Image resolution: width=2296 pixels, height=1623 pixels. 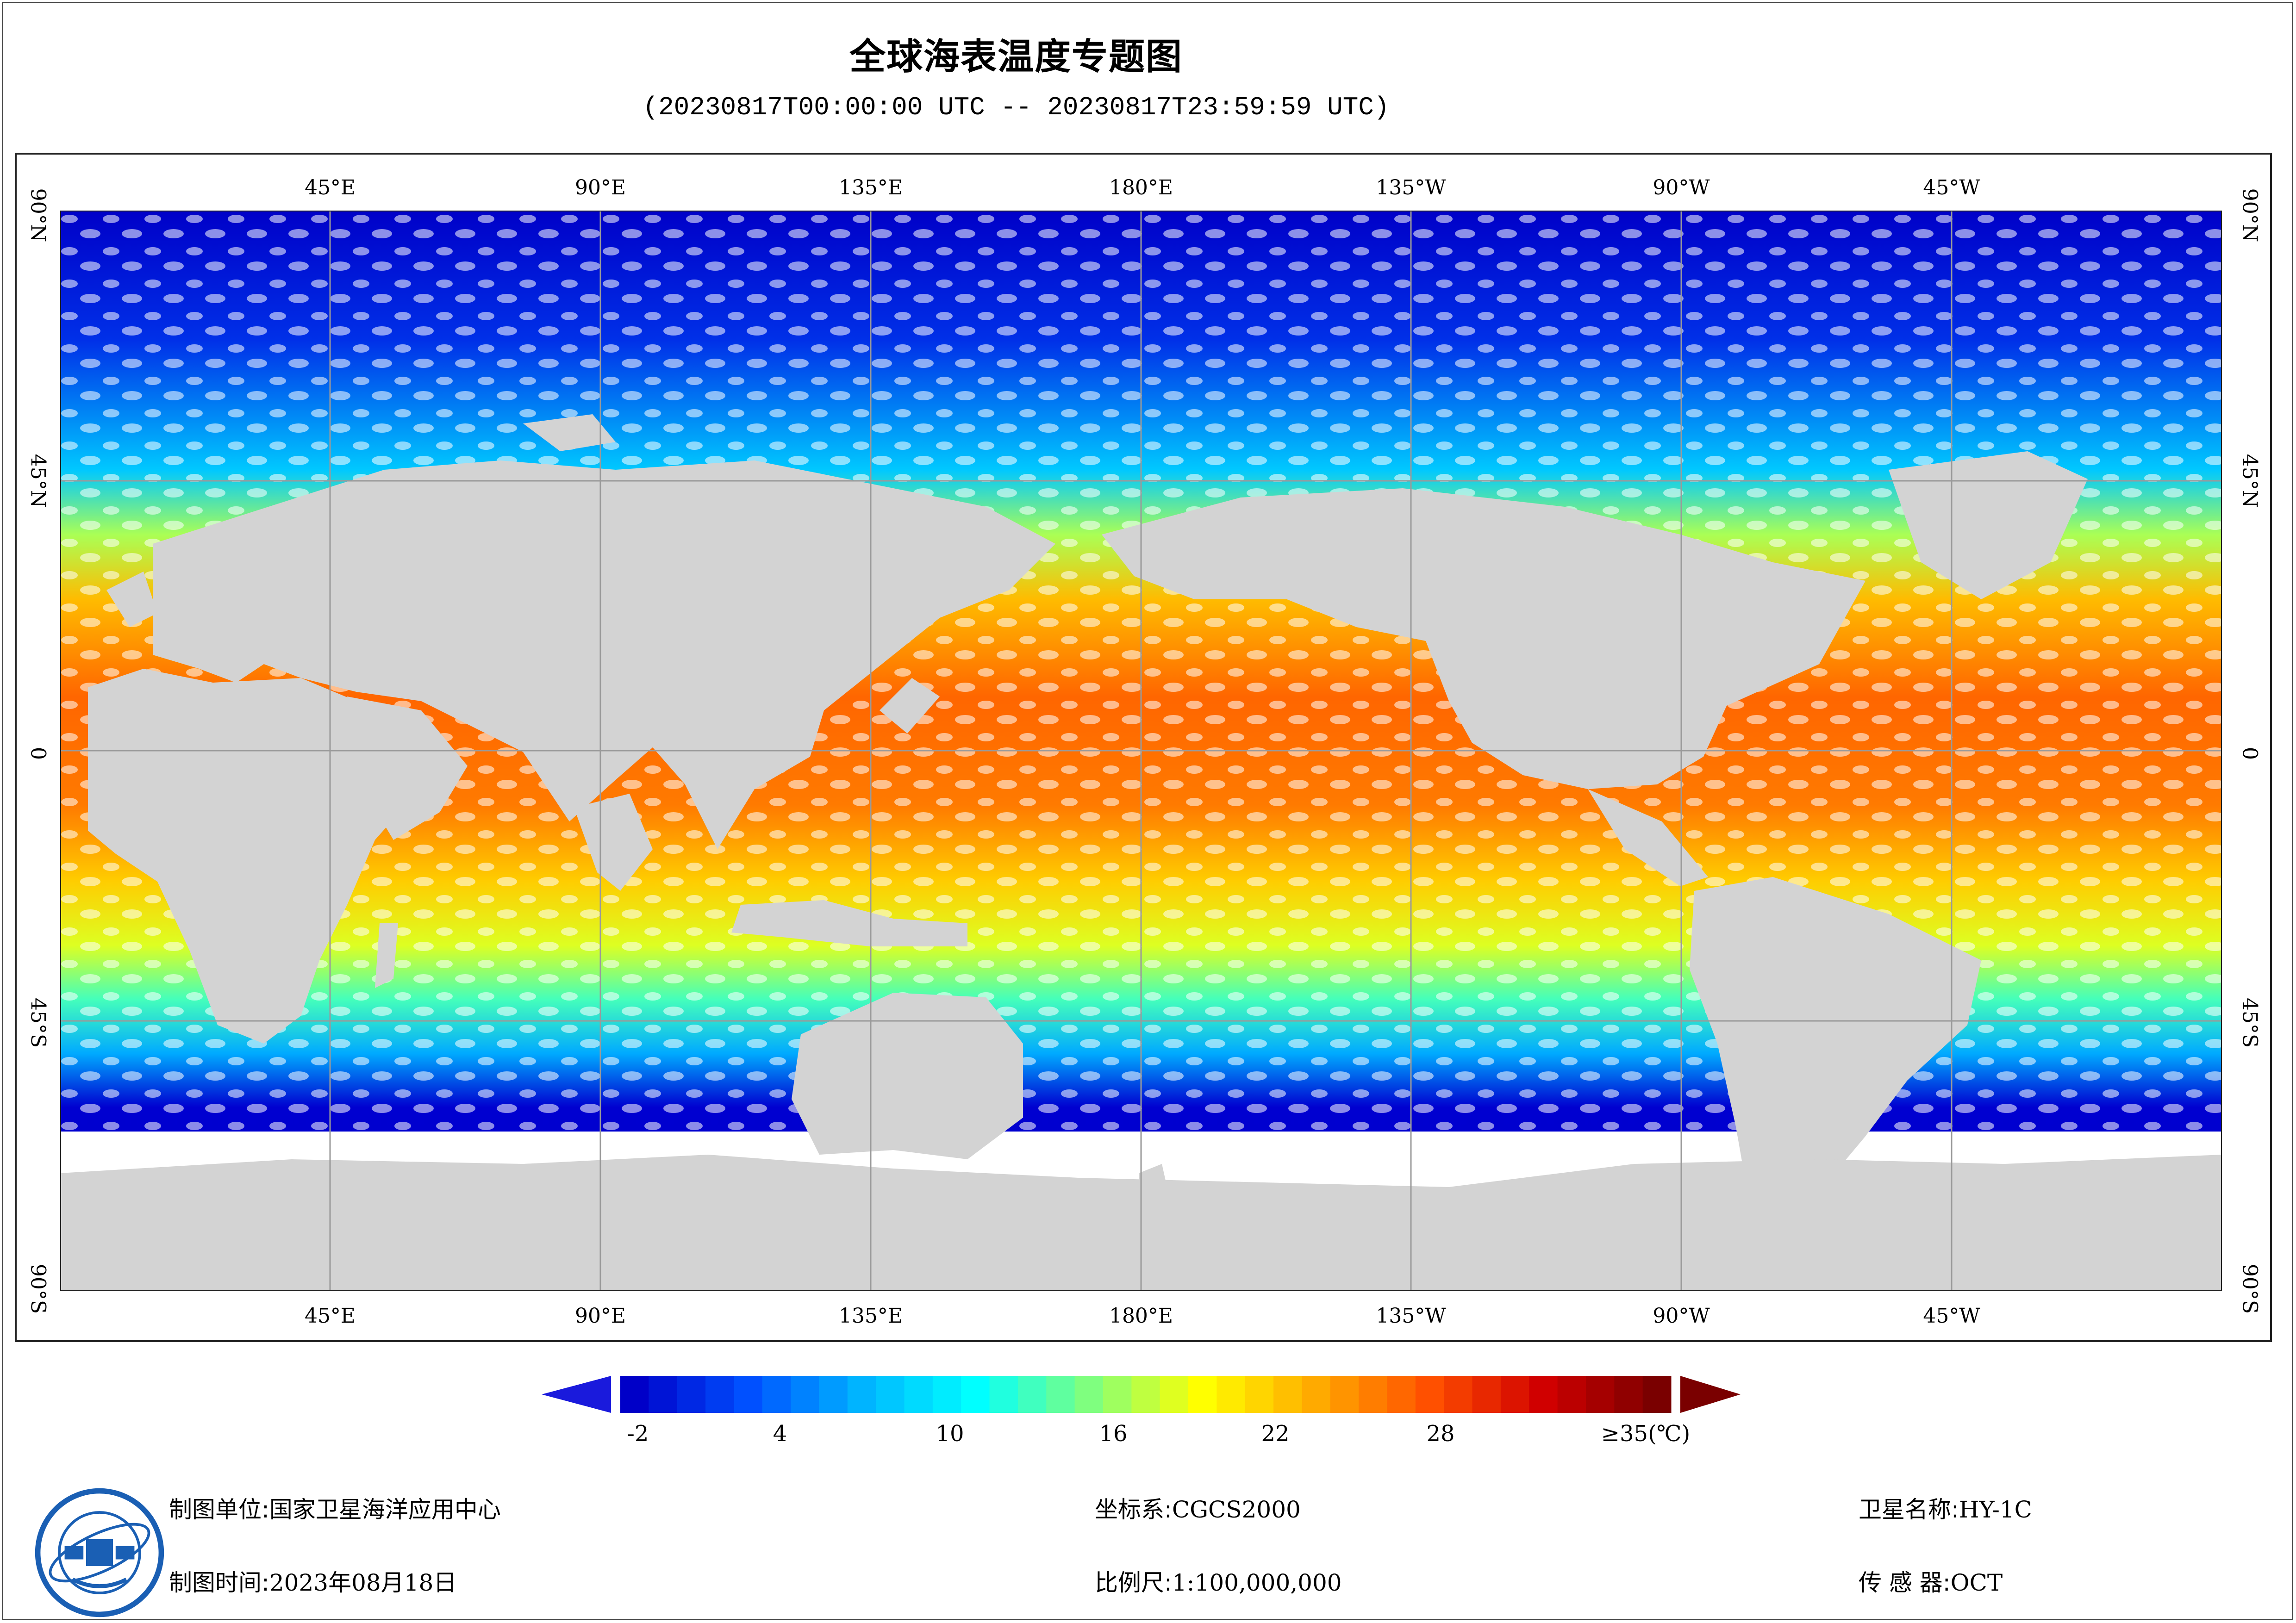 I want to click on satellite-name: 卫星名称:HY-1C, so click(x=1945, y=1509).